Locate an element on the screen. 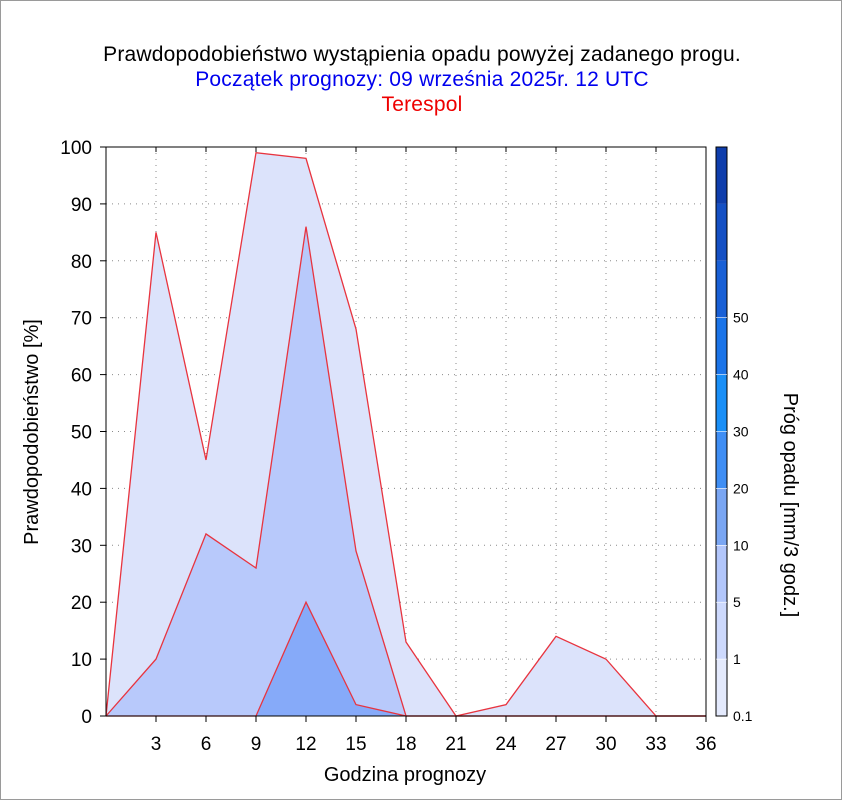 The height and width of the screenshot is (800, 842). location-name: Terespol is located at coordinates (422, 104).